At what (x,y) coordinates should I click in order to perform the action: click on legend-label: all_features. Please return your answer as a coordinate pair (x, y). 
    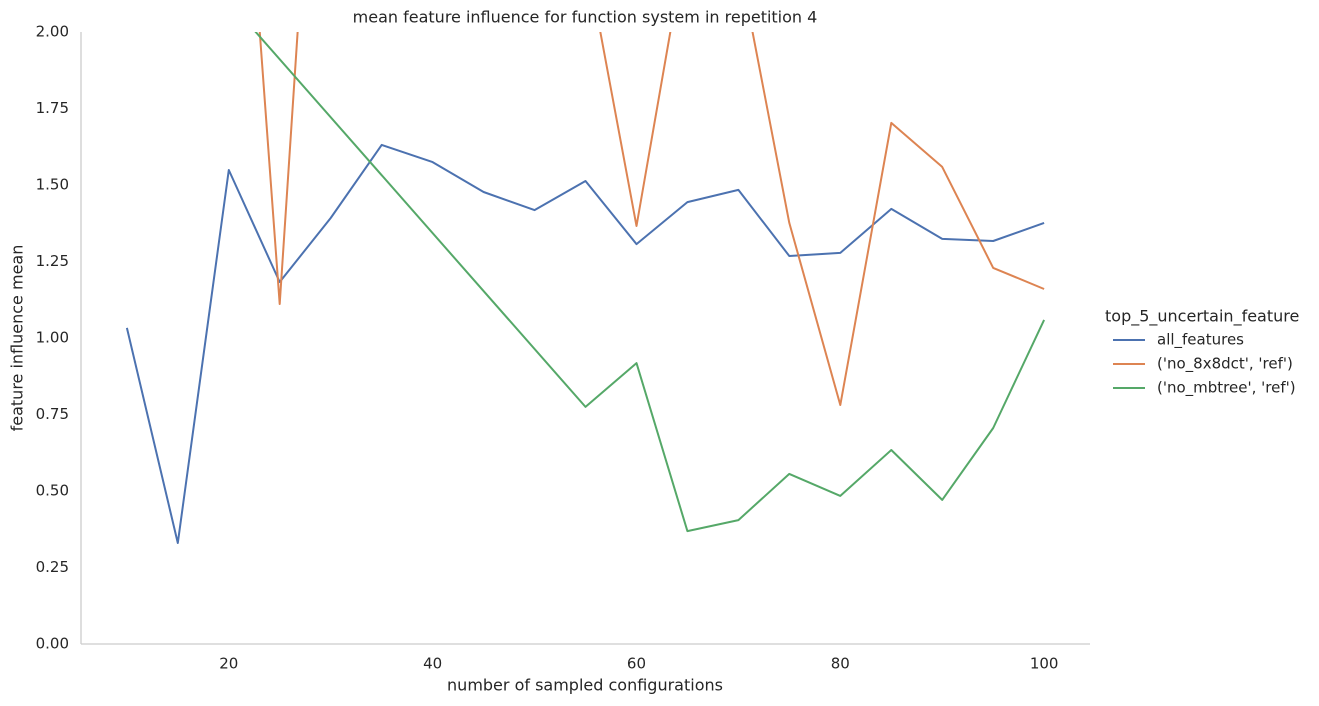
    Looking at the image, I should click on (1200, 340).